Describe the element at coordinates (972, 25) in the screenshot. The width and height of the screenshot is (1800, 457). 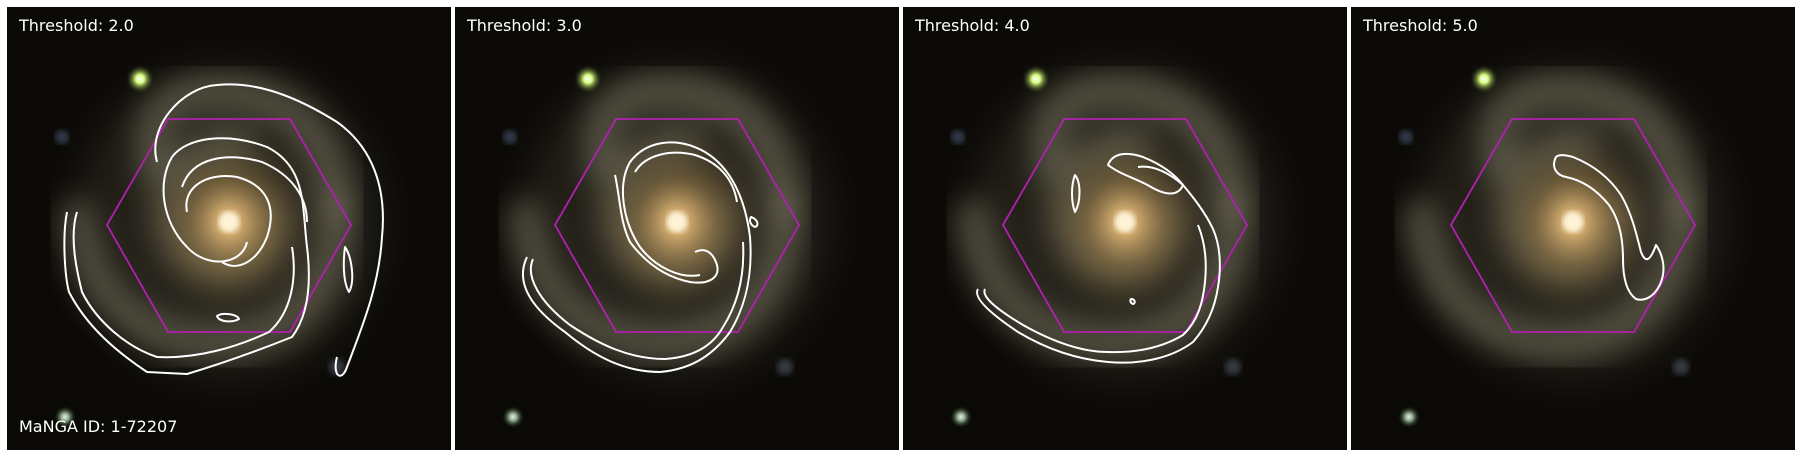
I see `threshold-label: Threshold: 4.0` at that location.